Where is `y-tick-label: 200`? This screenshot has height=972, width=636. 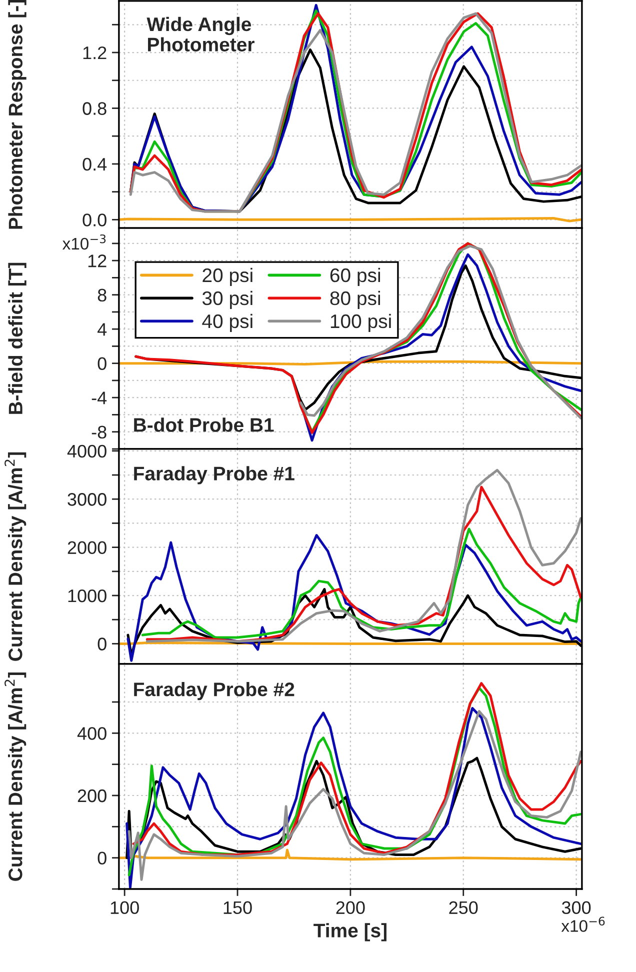
y-tick-label: 200 is located at coordinates (92, 795).